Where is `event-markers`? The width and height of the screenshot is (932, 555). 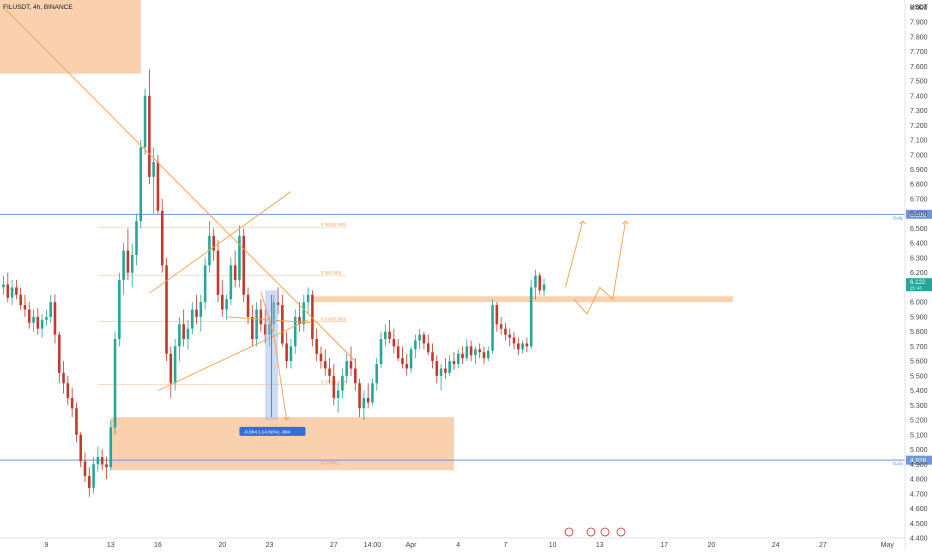
event-markers is located at coordinates (595, 532).